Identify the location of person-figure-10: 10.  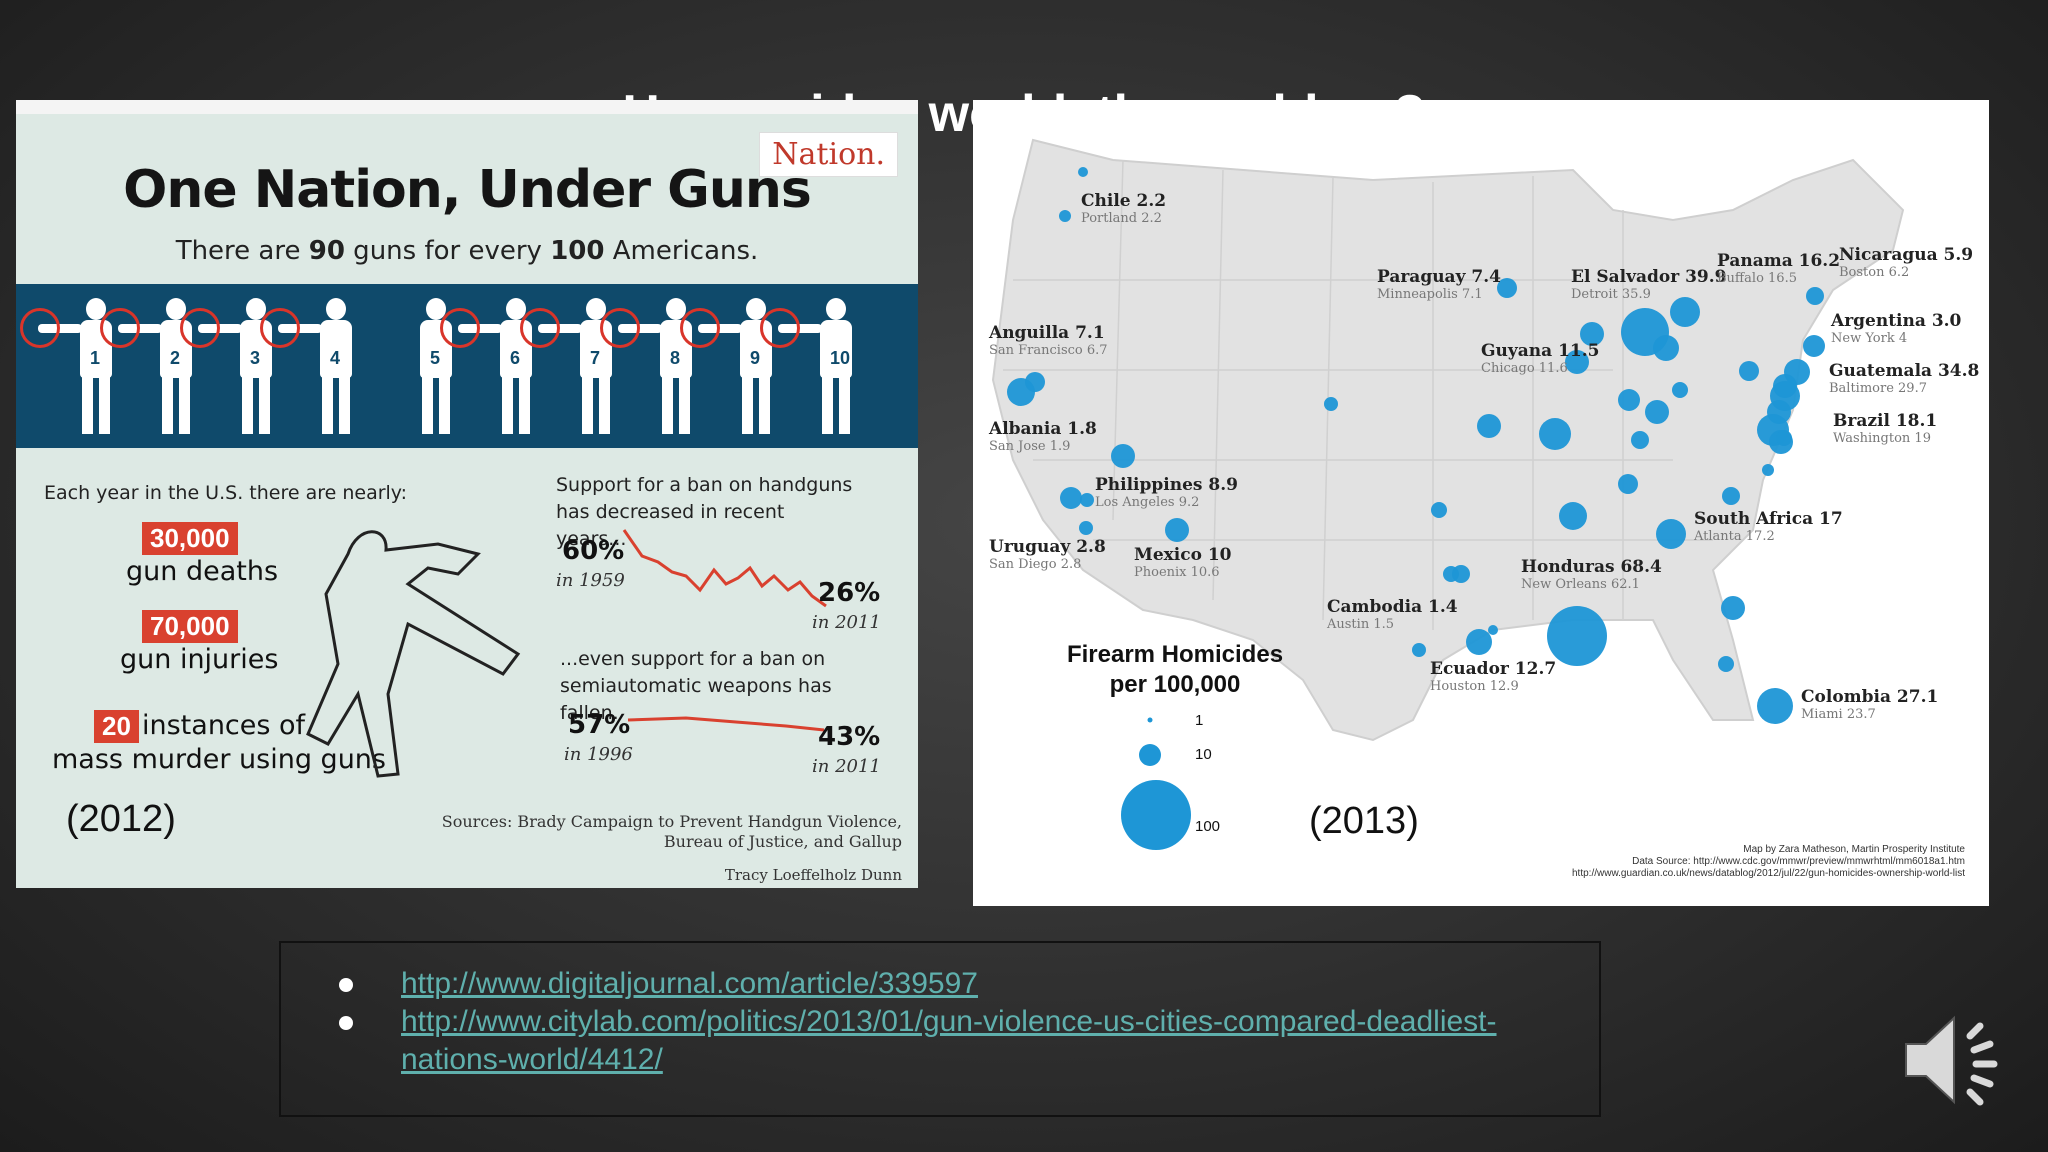
(813, 368).